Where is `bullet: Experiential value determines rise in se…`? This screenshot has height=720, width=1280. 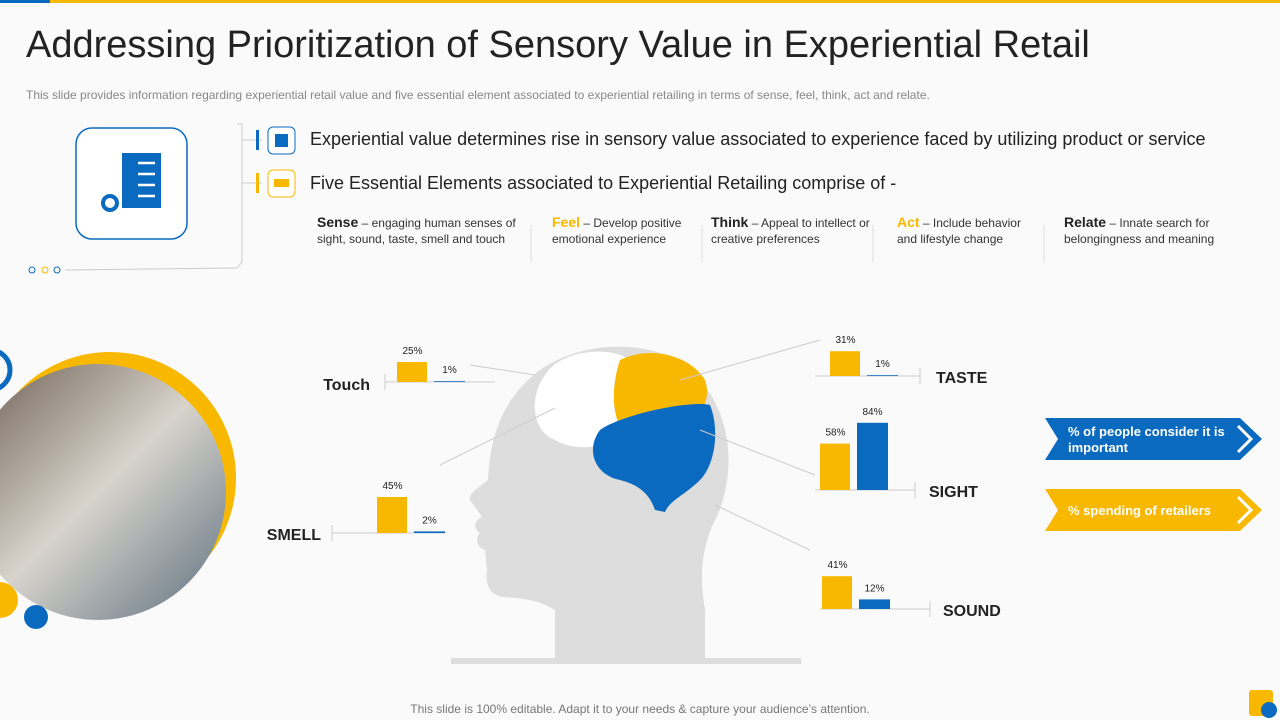
bullet: Experiential value determines rise in se… is located at coordinates (758, 139).